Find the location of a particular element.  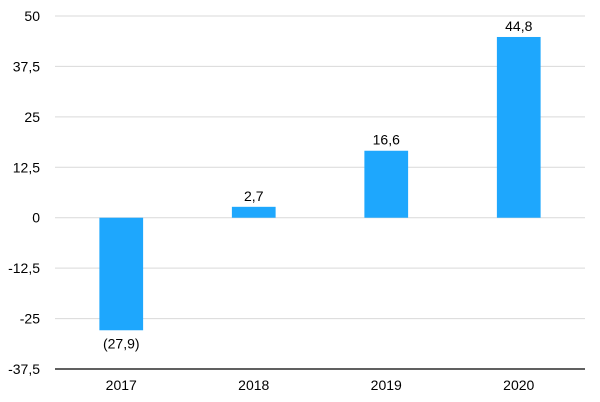

x-tick-label-2018: 2018 is located at coordinates (253, 385).